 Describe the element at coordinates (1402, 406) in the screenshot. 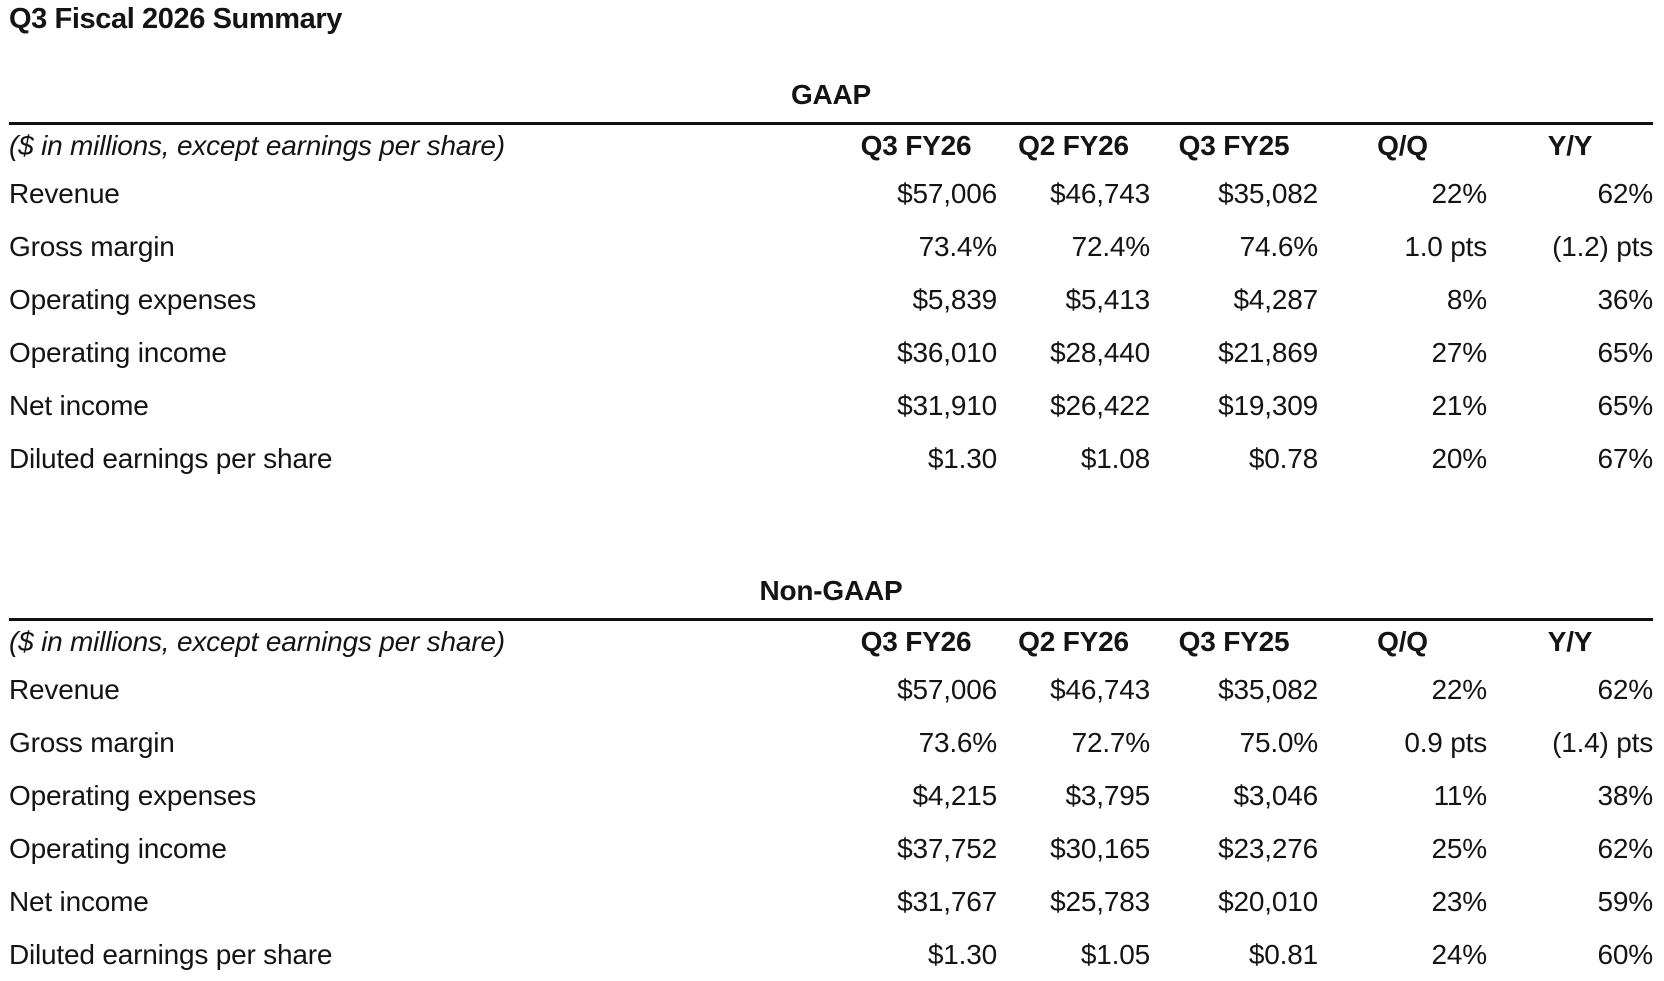

I see `cell-value: 21%` at that location.